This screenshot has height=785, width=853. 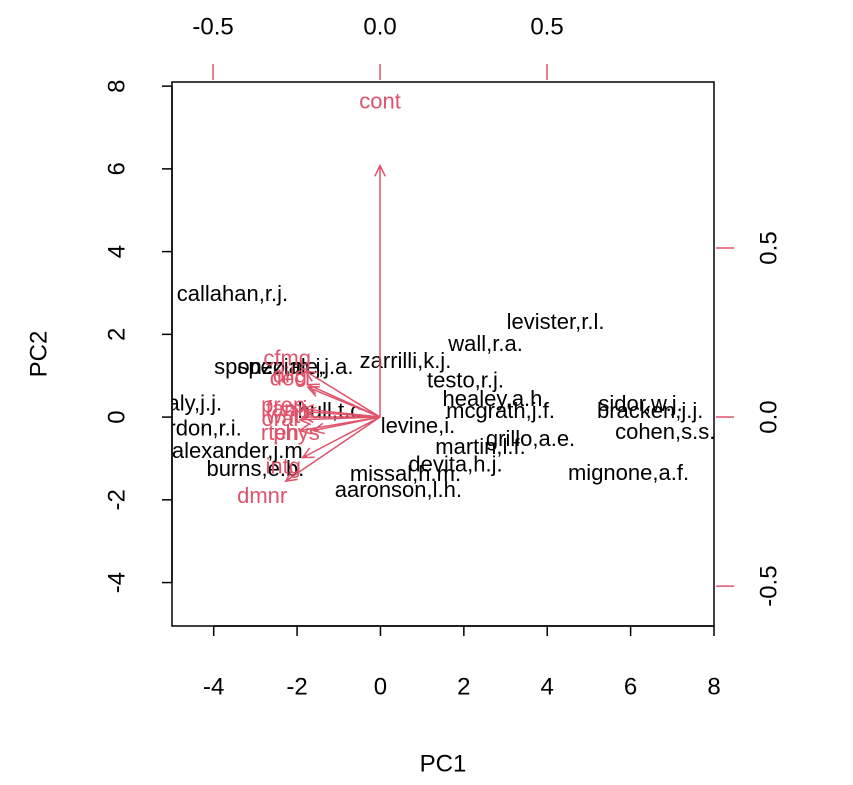 What do you see at coordinates (665, 431) in the screenshot?
I see `score-label: cohen,s.s.` at bounding box center [665, 431].